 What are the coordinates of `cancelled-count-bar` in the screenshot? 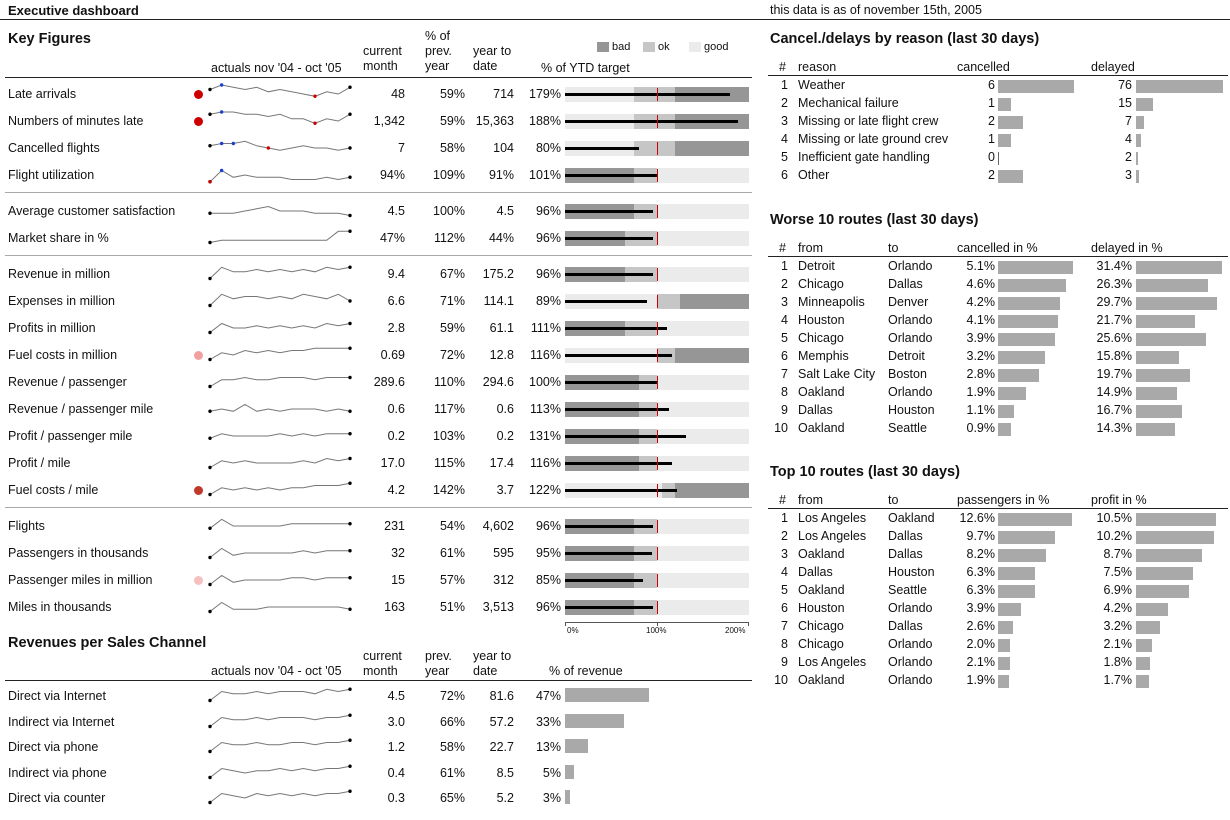 It's located at (1011, 122).